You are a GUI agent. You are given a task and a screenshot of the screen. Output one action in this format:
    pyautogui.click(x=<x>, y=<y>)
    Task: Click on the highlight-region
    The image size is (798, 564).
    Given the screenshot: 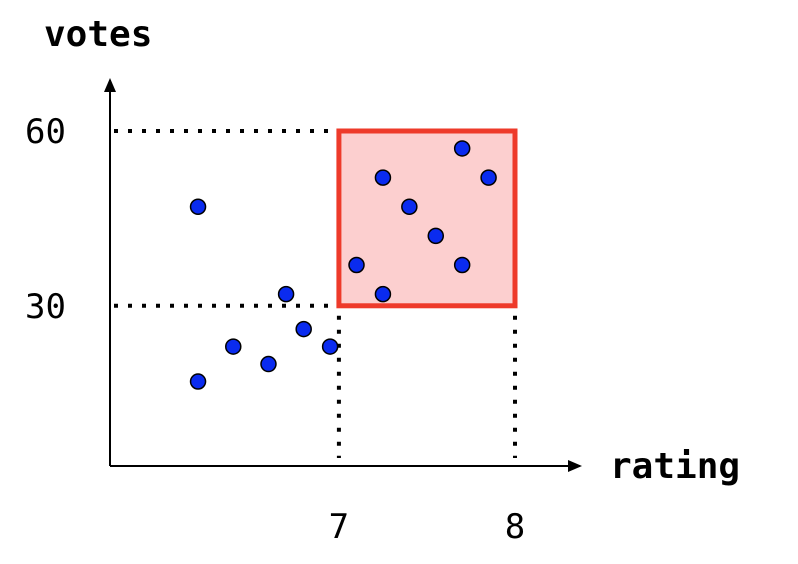 What is the action you would take?
    pyautogui.click(x=427, y=218)
    